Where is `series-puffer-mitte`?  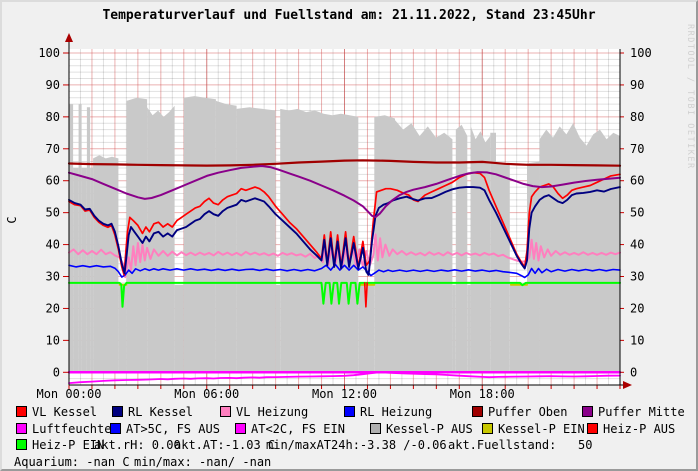
series-puffer-mitte is located at coordinates (344, 192).